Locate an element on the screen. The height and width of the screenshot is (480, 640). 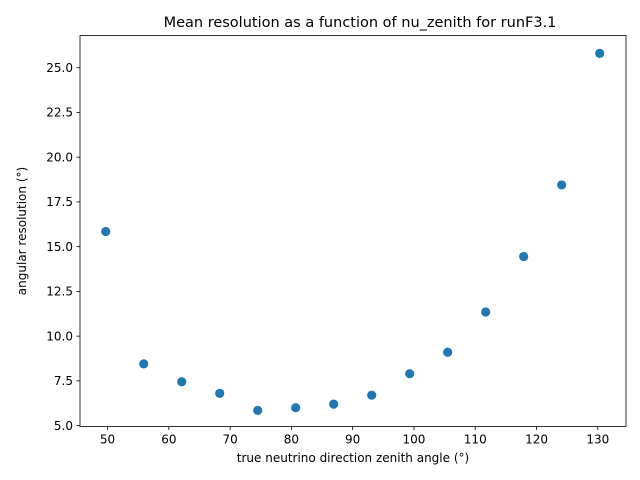
x-tick-label: 90 is located at coordinates (352, 440).